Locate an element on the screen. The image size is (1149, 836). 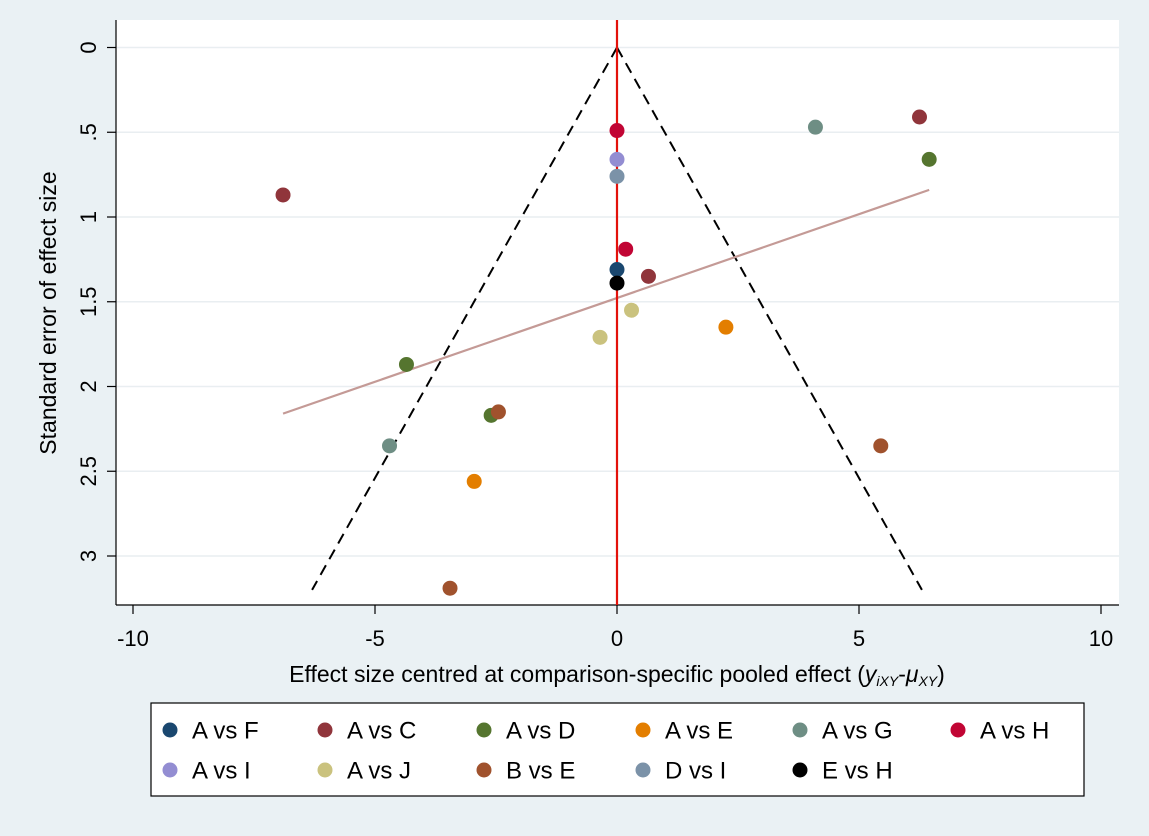
legend-label-a-vs-g: A vs G is located at coordinates (857, 731).